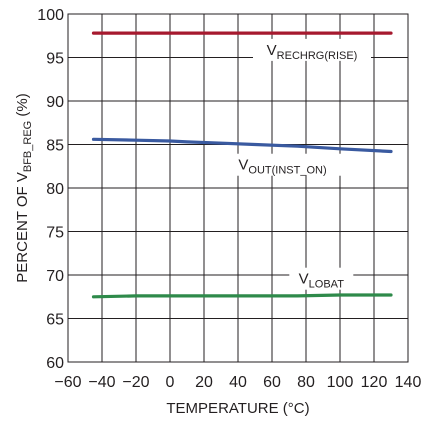 This screenshot has height=423, width=440. What do you see at coordinates (55, 363) in the screenshot?
I see `y-tick-label: 60` at bounding box center [55, 363].